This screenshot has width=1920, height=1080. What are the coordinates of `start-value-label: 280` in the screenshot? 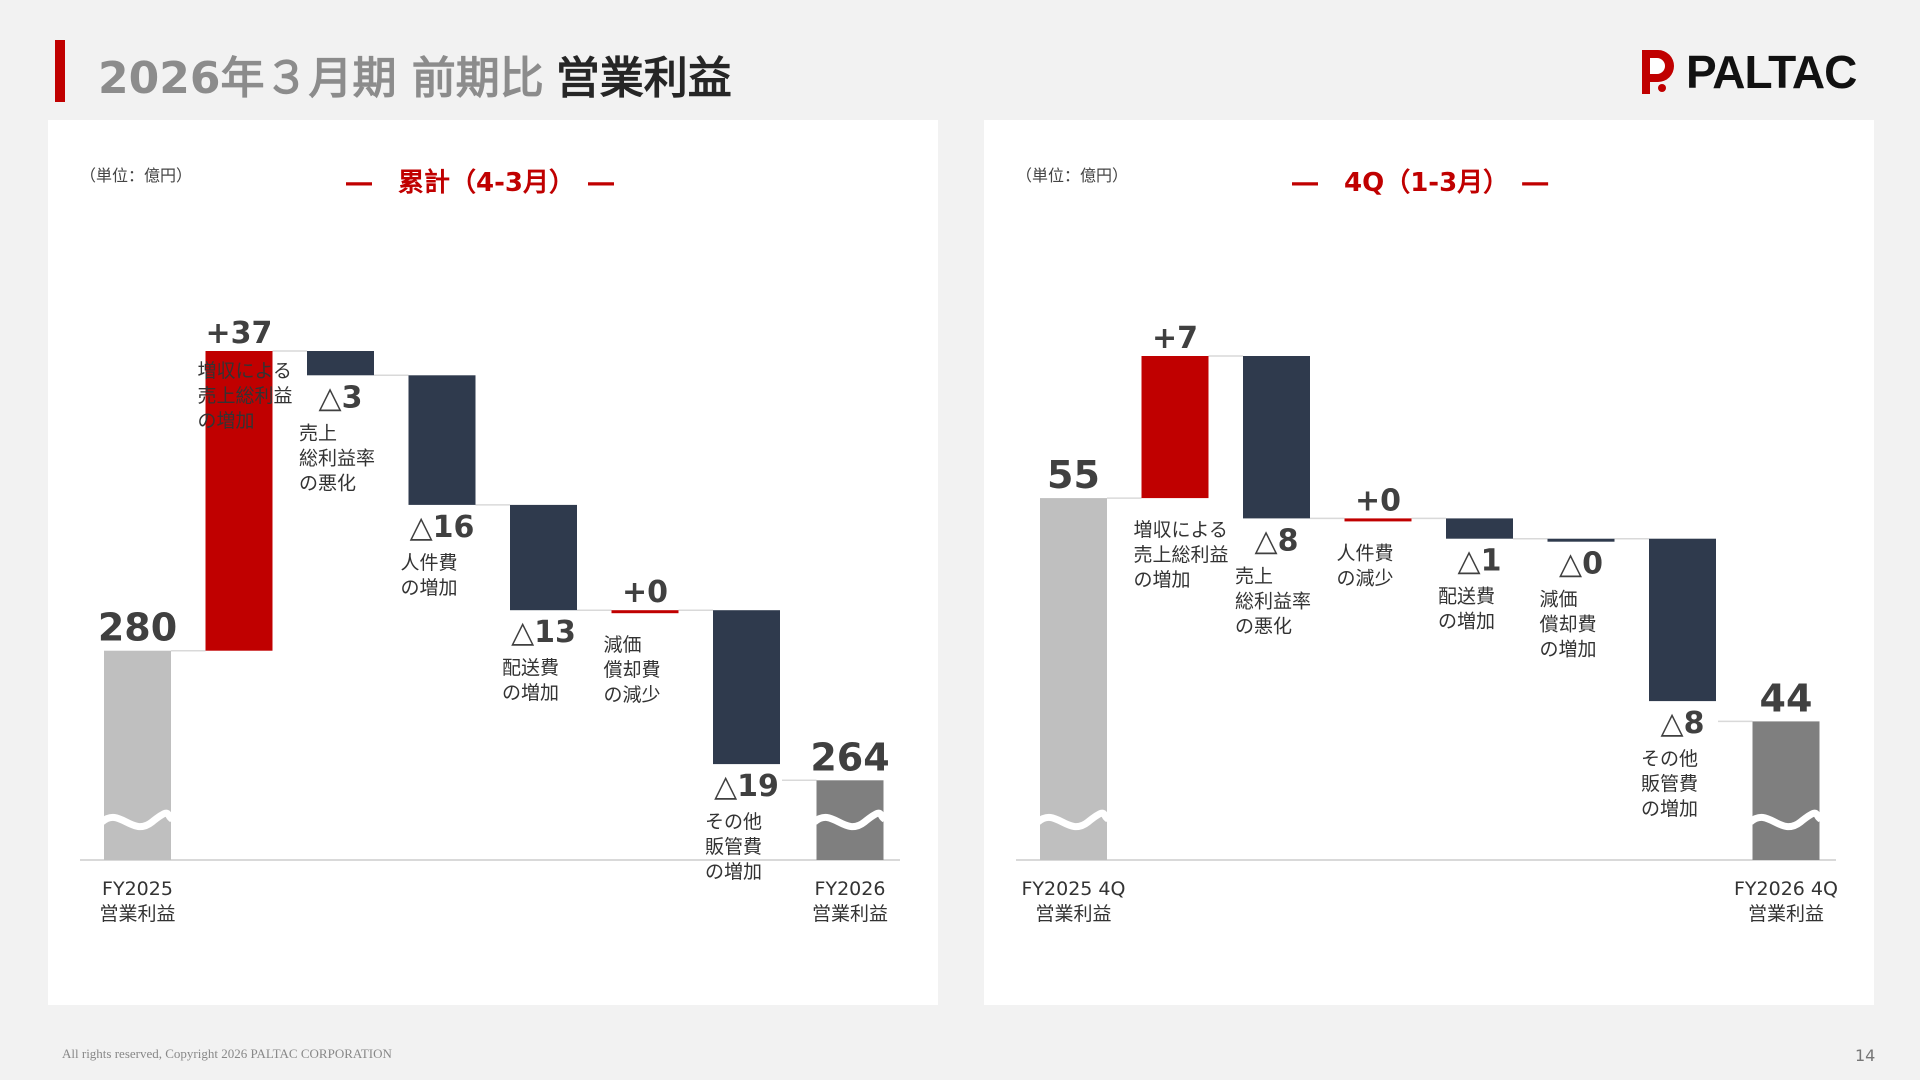 It's located at (137, 628).